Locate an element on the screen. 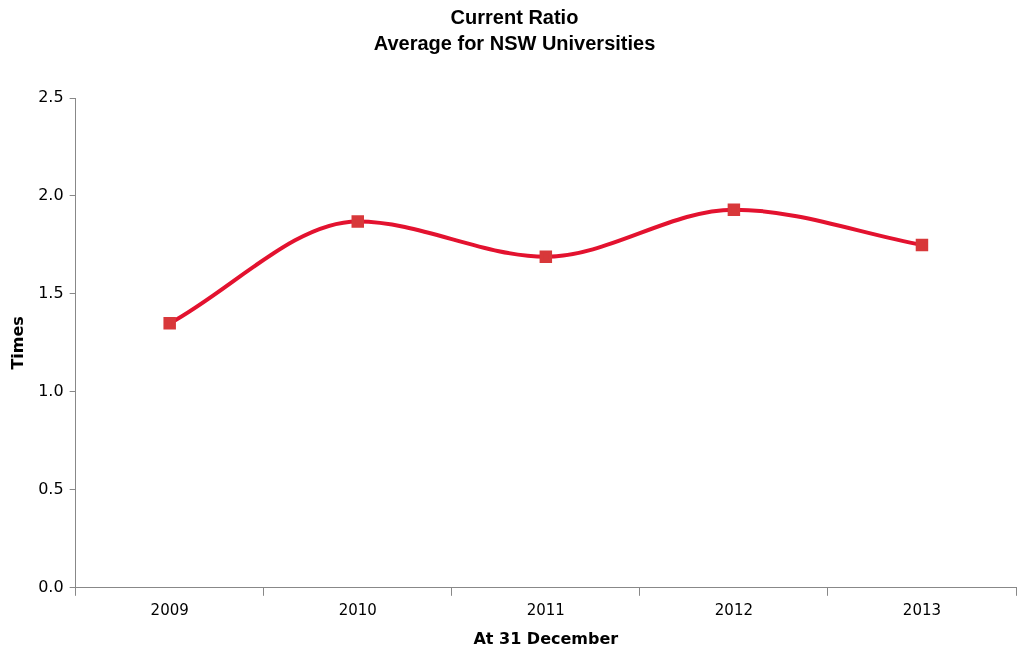 The image size is (1026, 655). x-tick-label: 2009 is located at coordinates (169, 609).